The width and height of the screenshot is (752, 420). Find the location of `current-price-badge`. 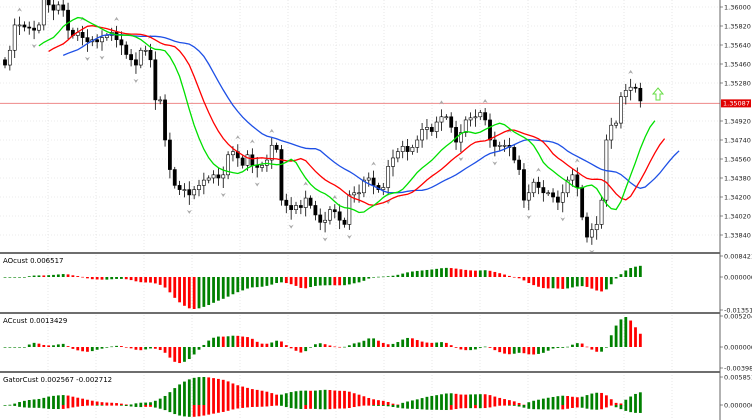

current-price-badge is located at coordinates (736, 103).